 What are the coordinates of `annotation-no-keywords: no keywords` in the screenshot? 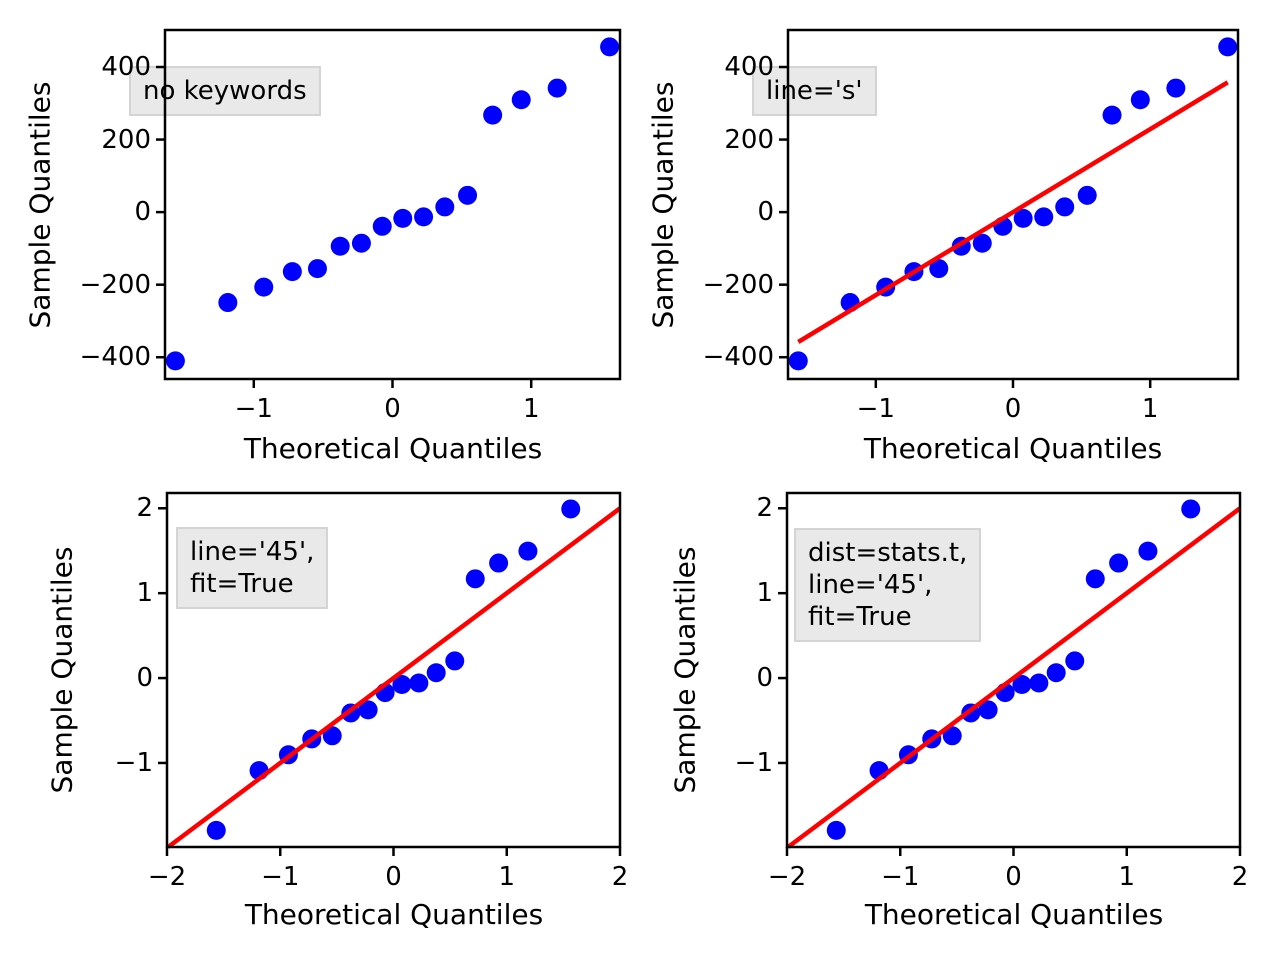 It's located at (225, 91).